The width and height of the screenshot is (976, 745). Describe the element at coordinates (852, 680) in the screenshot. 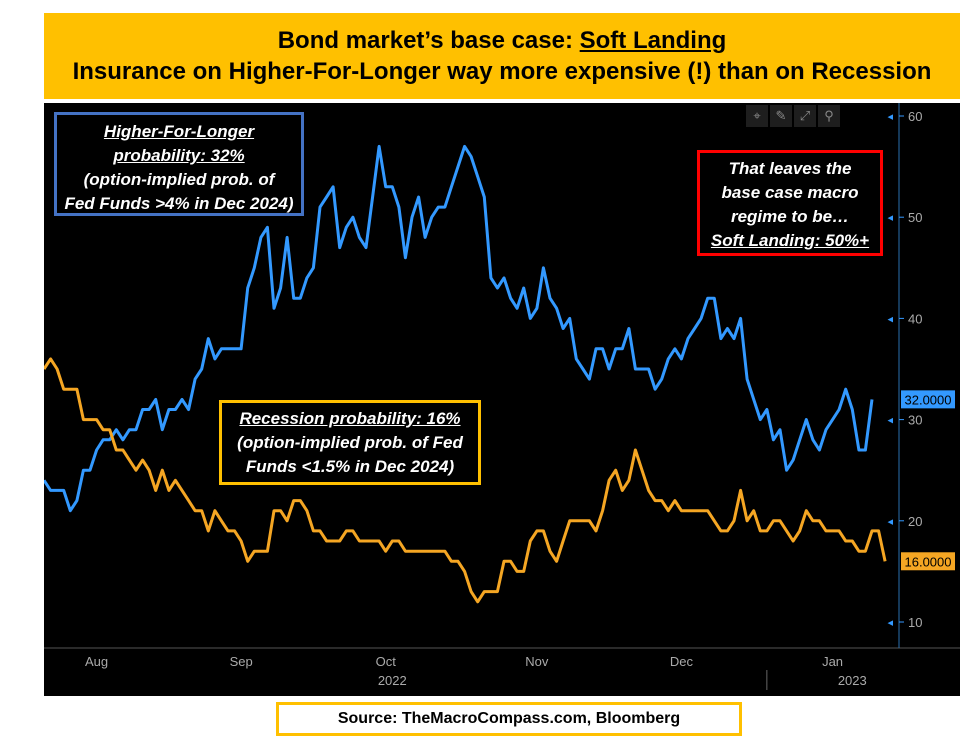

I see `x-year-label: 2023` at that location.